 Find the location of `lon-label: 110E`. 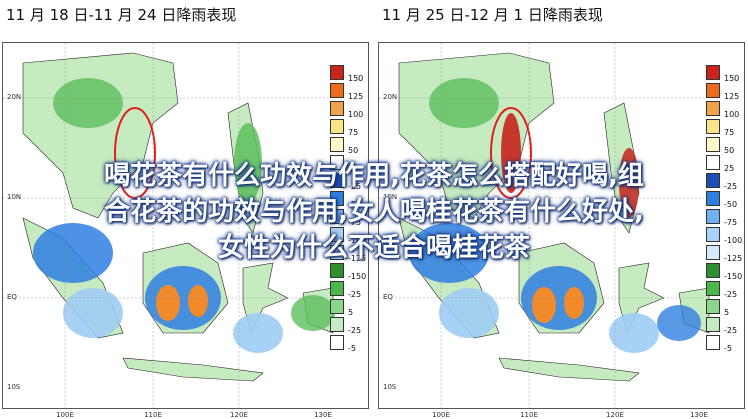

lon-label: 110E is located at coordinates (153, 415).